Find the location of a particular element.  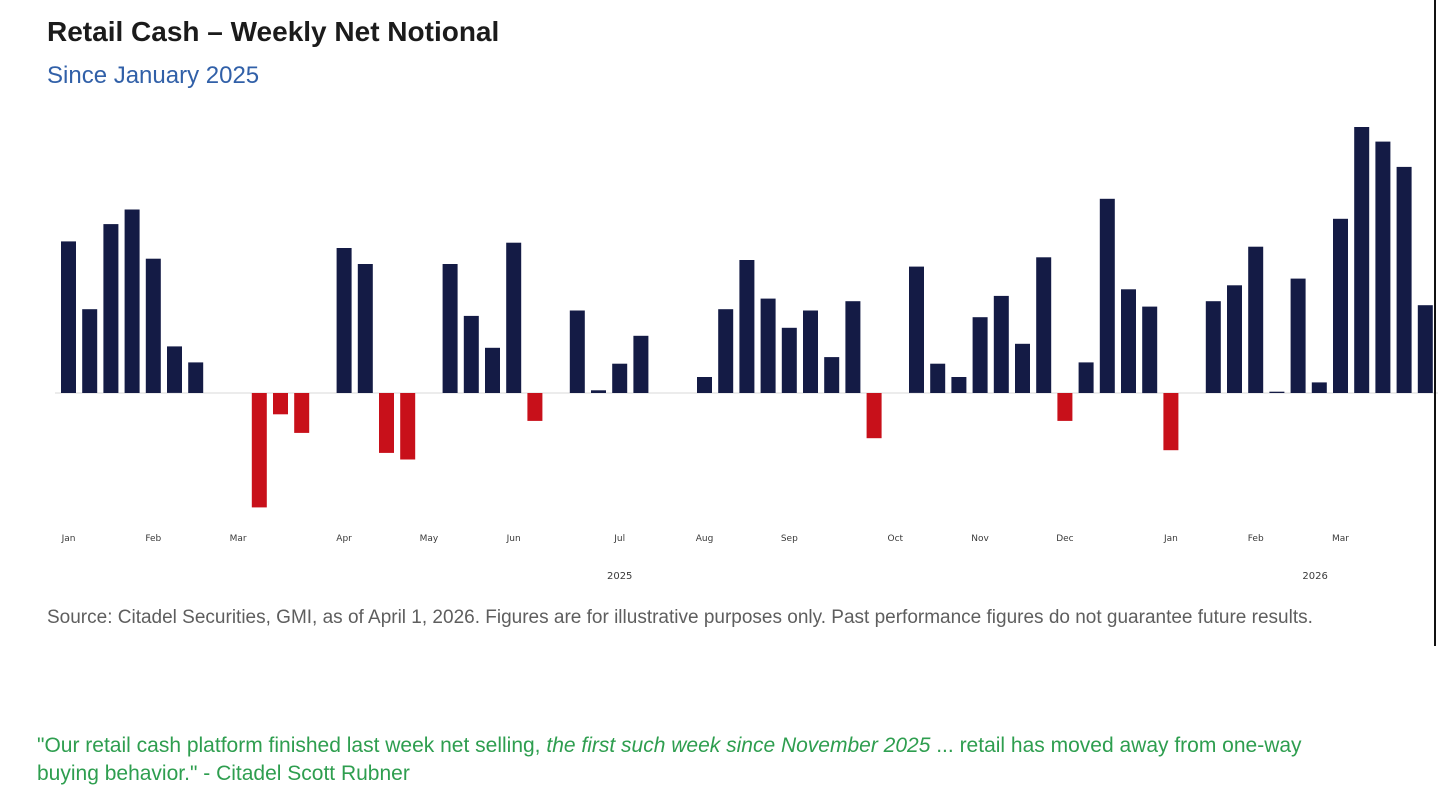

chart-title: Retail Cash – Weekly Net Notional is located at coordinates (273, 31).